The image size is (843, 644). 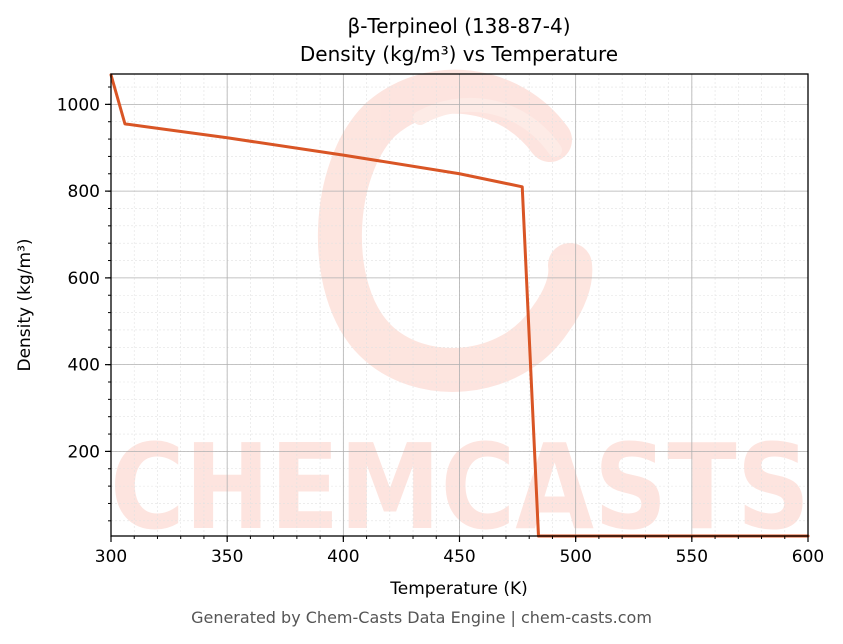 I want to click on x-tick-label: 500, so click(x=575, y=557).